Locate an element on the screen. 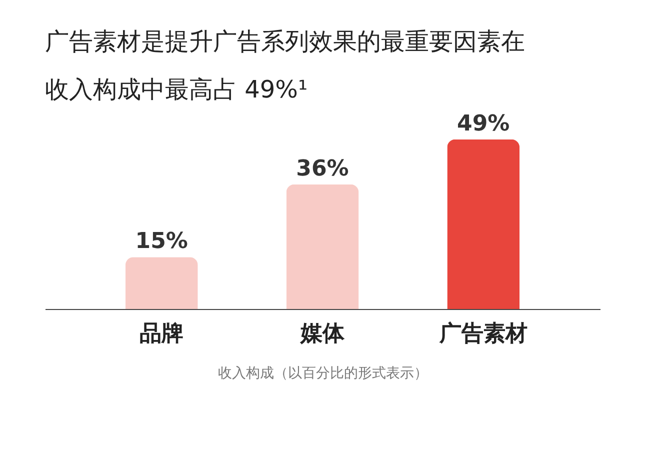 This screenshot has height=471, width=648. x-tick-label: 品牌 is located at coordinates (162, 334).